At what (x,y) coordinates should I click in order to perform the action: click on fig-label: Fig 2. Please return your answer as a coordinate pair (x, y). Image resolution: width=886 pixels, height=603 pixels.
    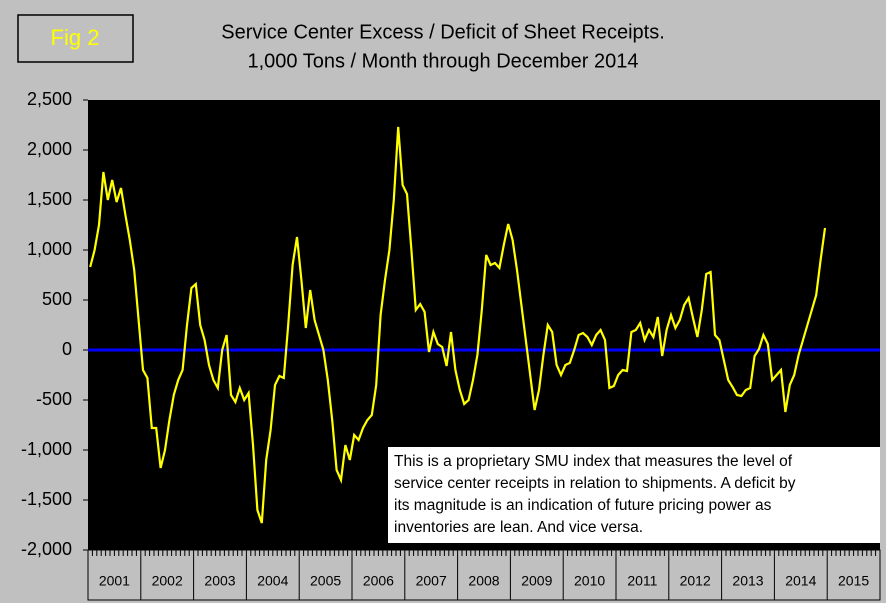
    Looking at the image, I should click on (75, 37).